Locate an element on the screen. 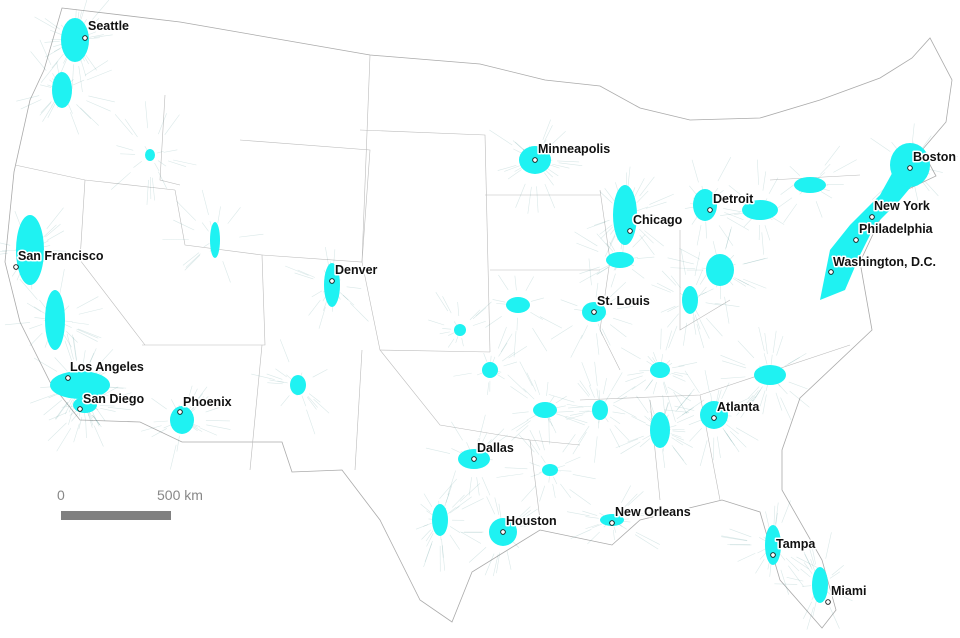  scale-end-label: 500 km is located at coordinates (180, 495).